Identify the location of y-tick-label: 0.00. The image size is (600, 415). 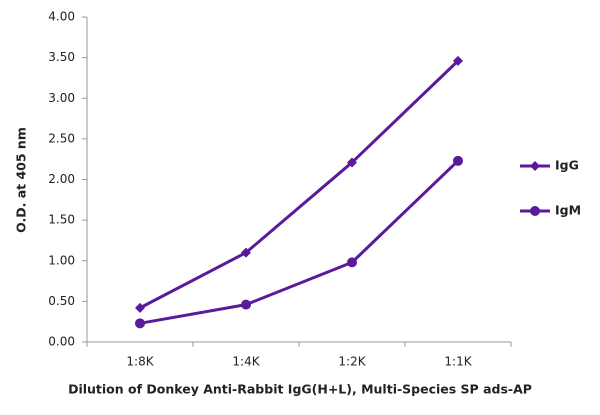
(61, 342).